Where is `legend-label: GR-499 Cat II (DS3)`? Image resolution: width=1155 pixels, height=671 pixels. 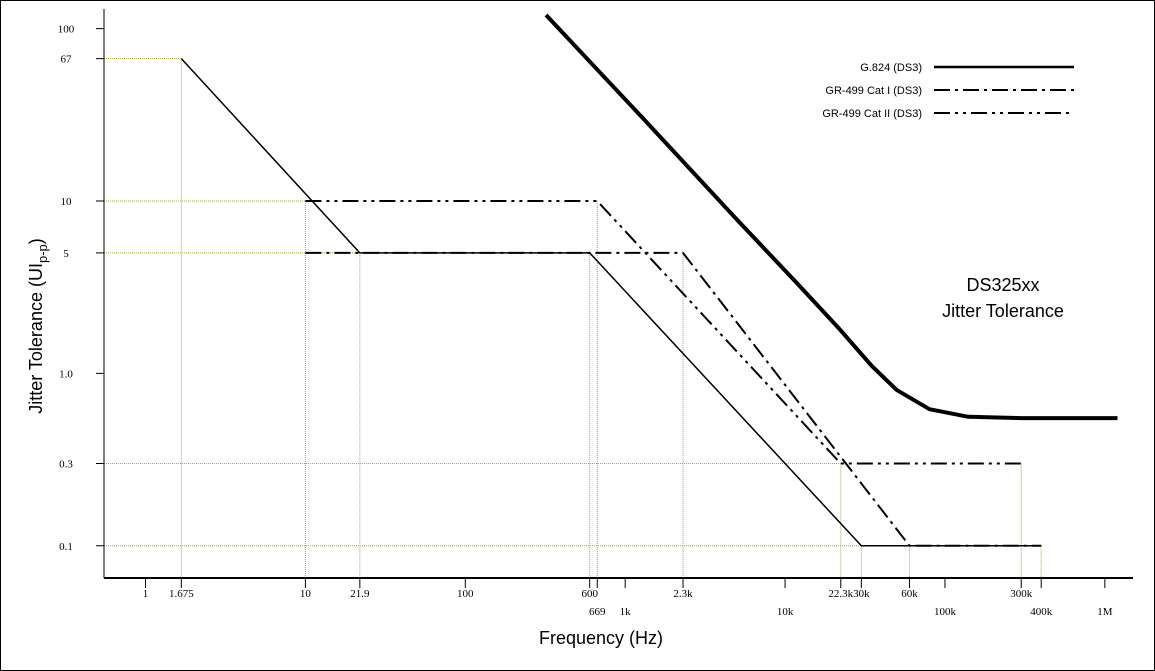
legend-label: GR-499 Cat II (DS3) is located at coordinates (872, 114).